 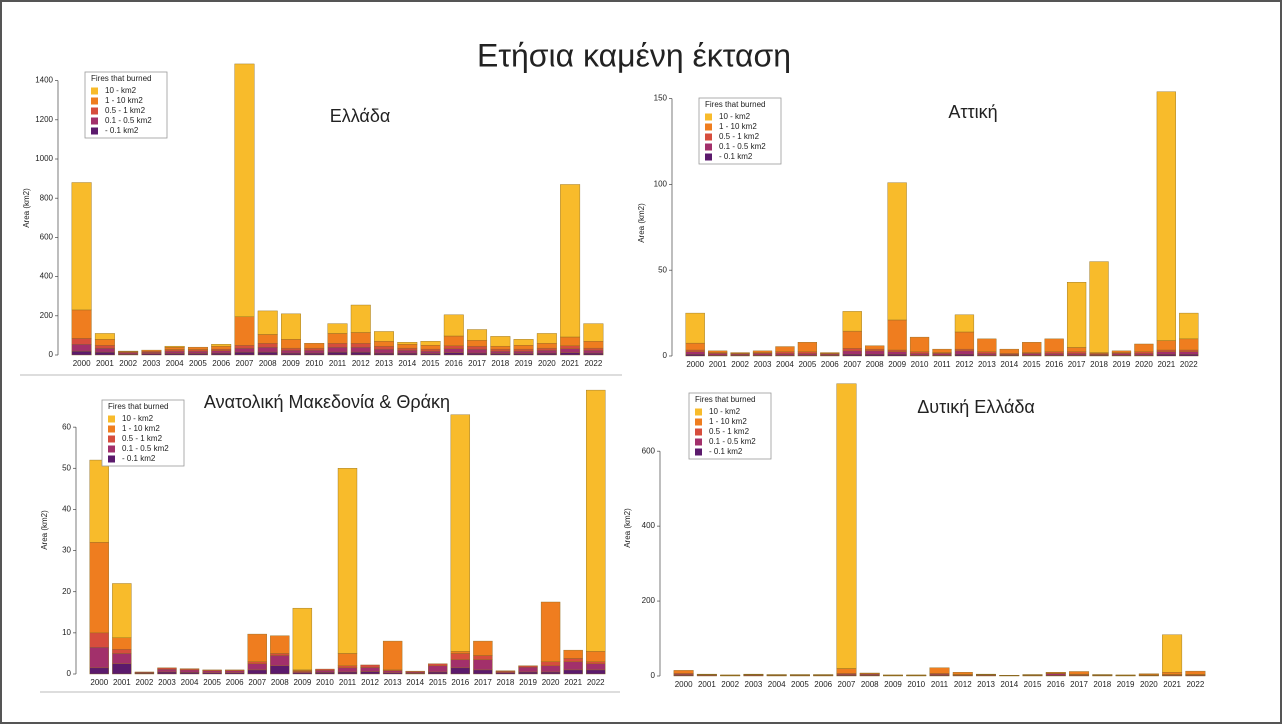 What do you see at coordinates (66, 467) in the screenshot?
I see `y-tick-label: 50` at bounding box center [66, 467].